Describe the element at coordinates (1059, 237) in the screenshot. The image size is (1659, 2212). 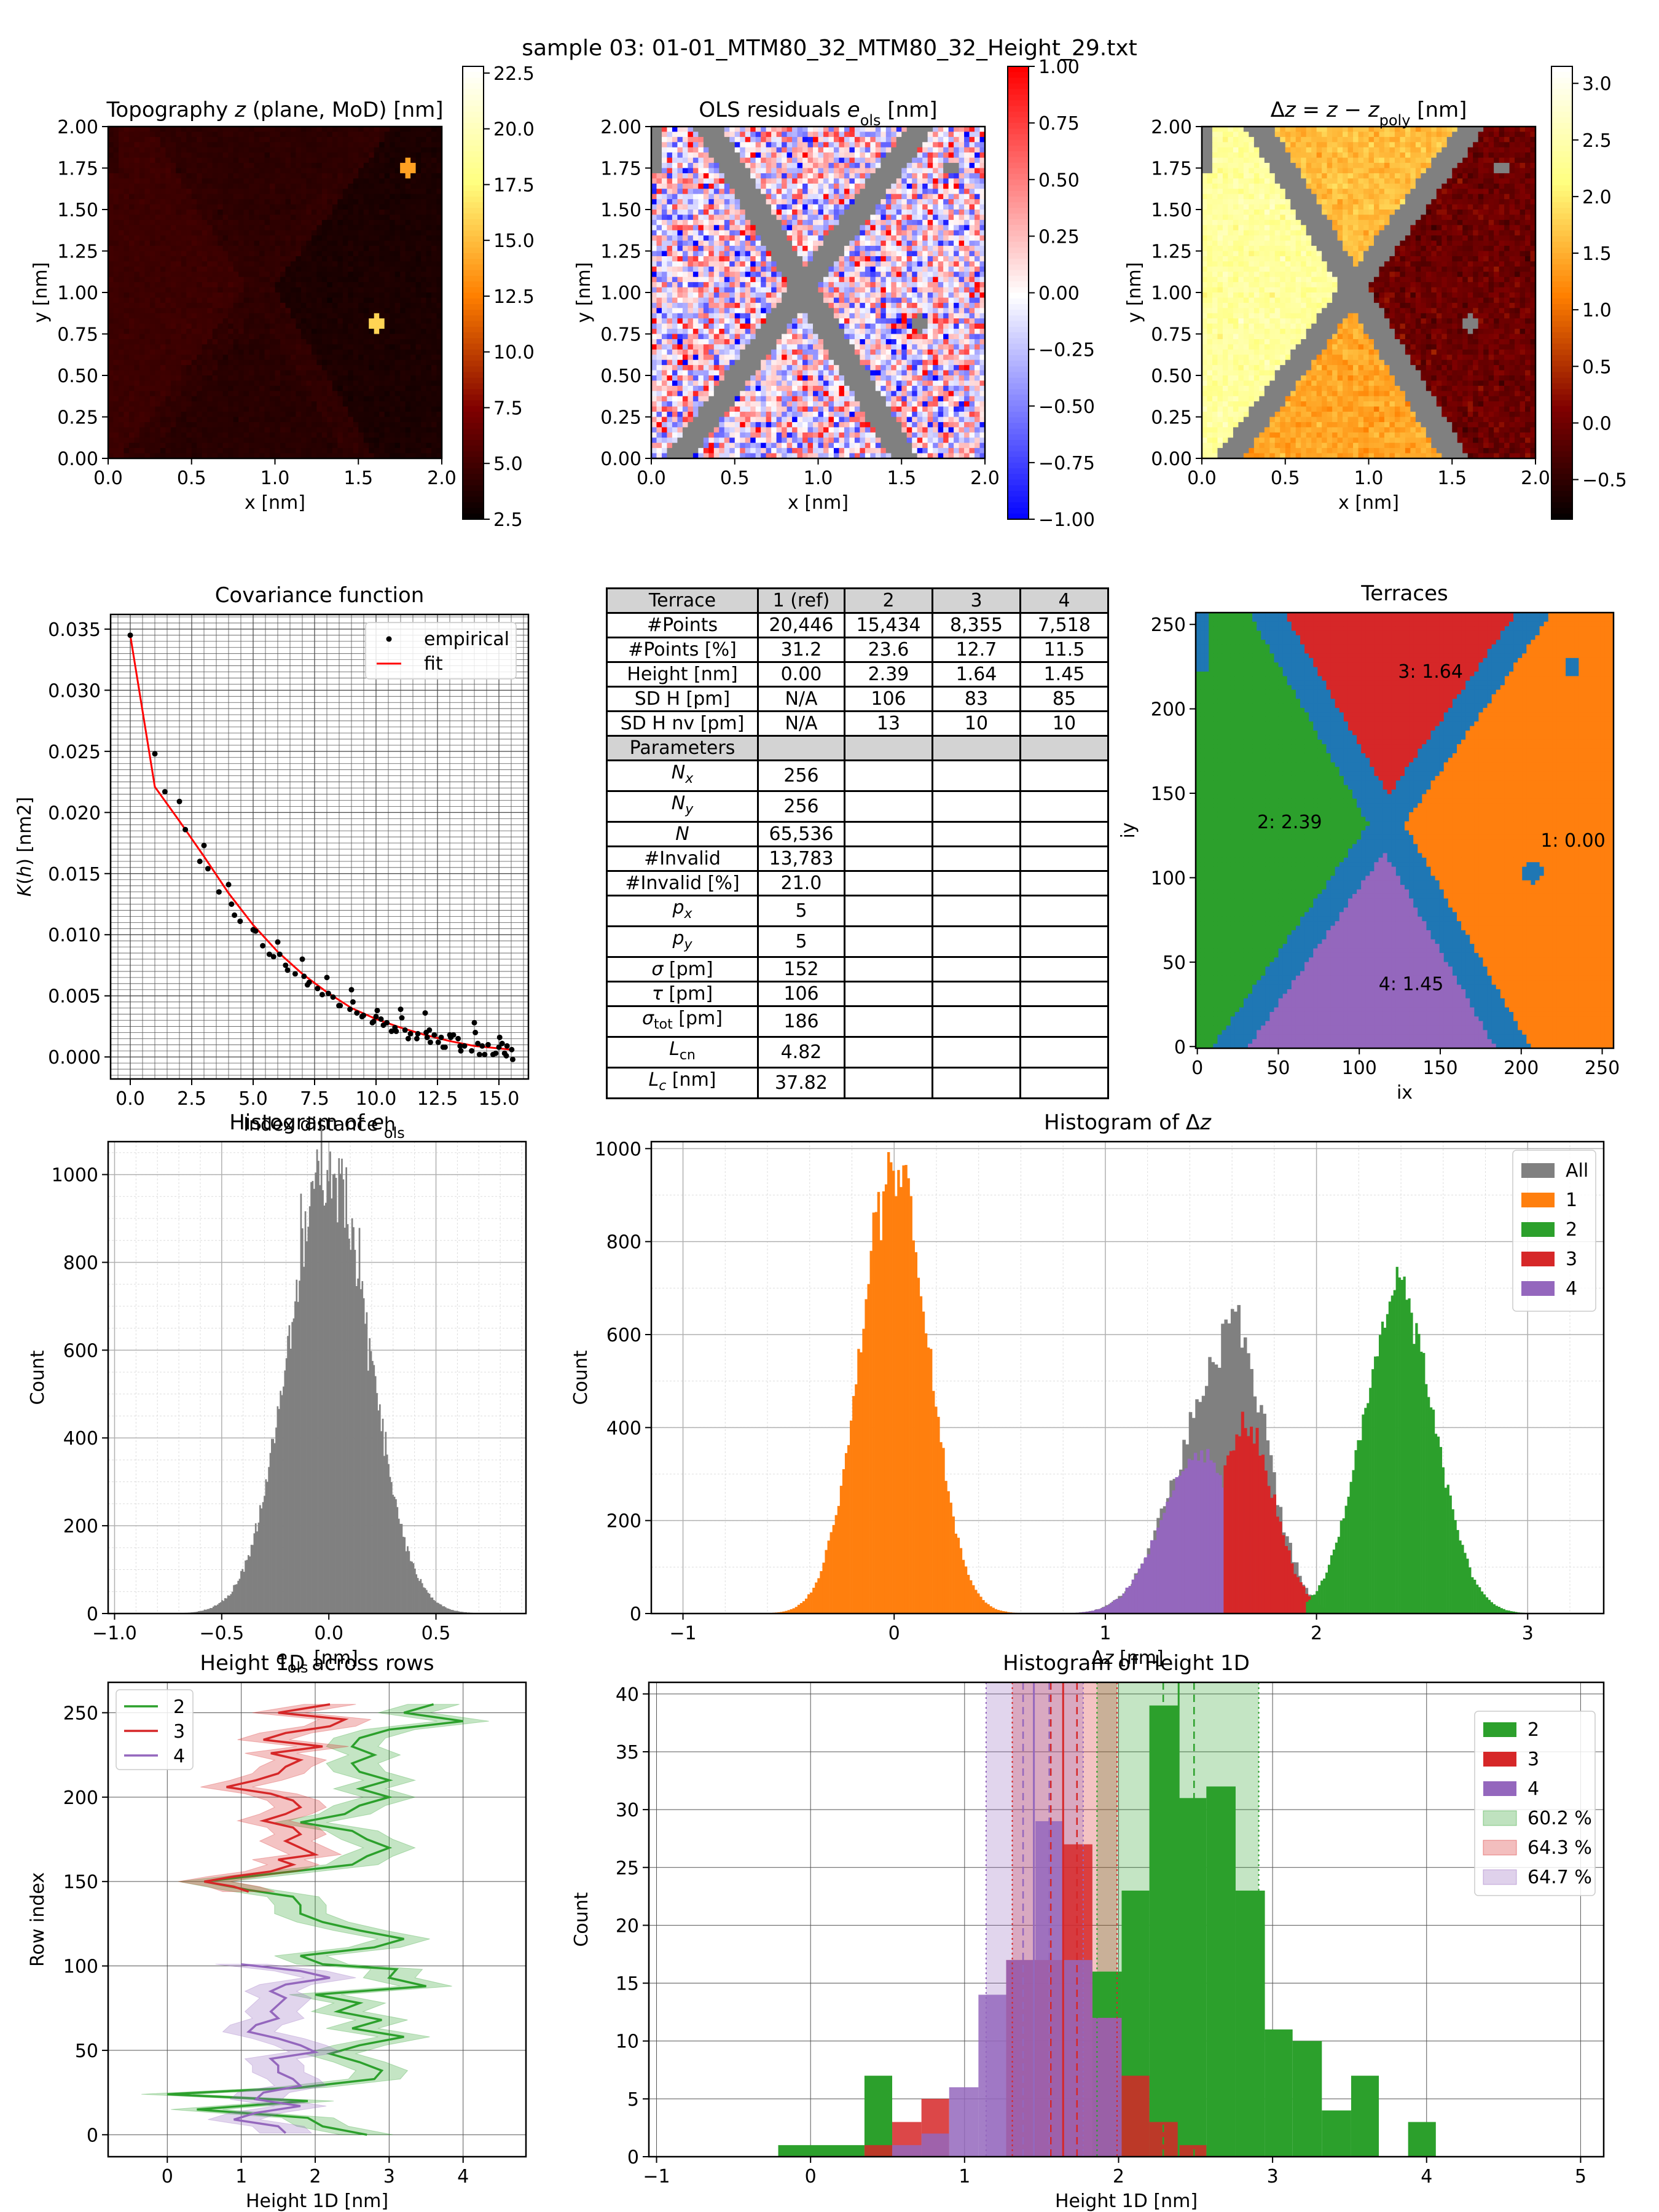
I see `colorbar-tick-label: 0.25` at that location.